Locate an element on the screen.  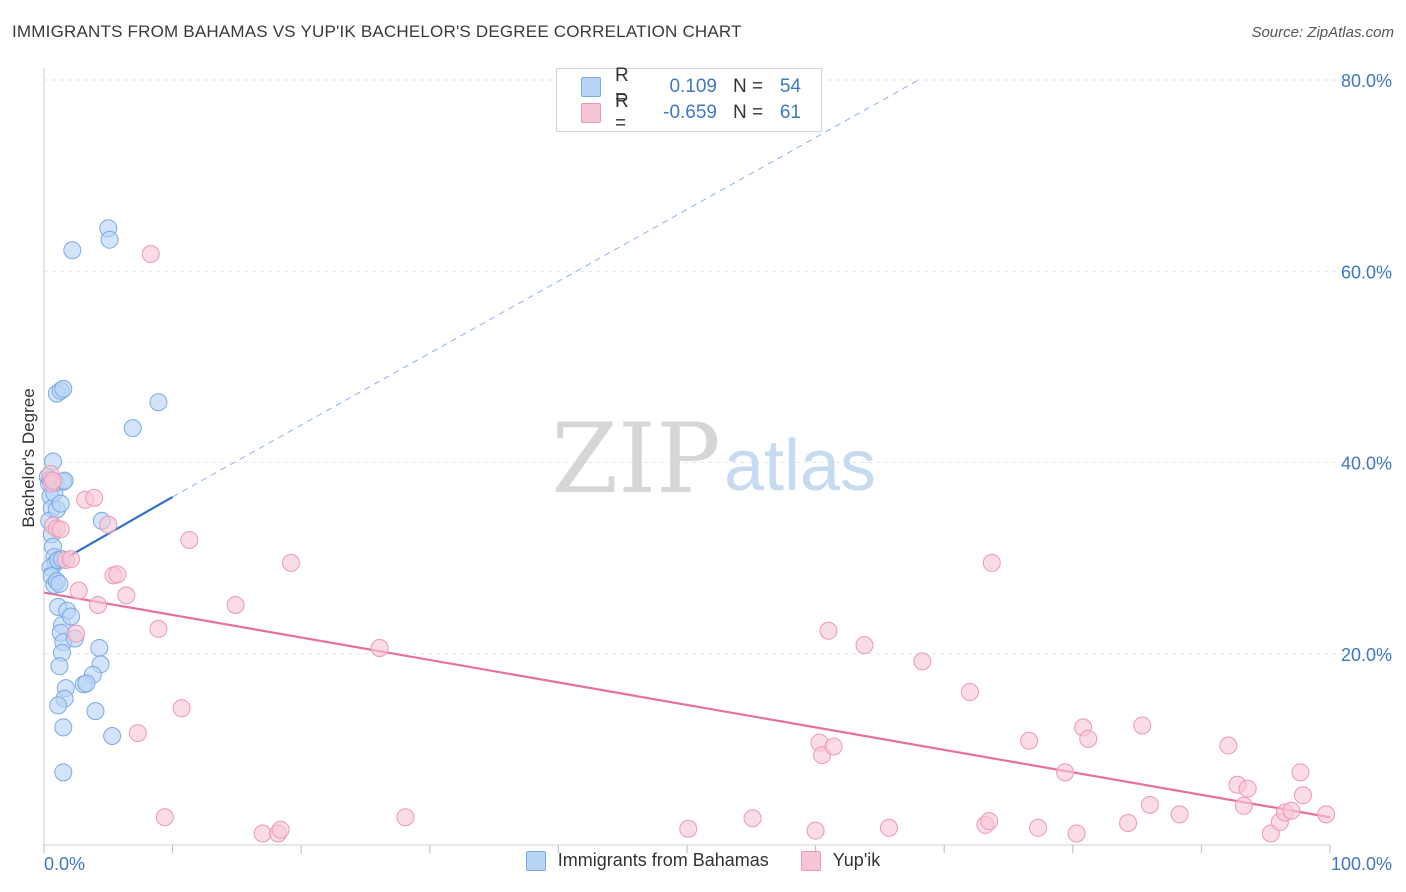
y-axis-label: Bachelor's Degree is located at coordinates (28, 457).